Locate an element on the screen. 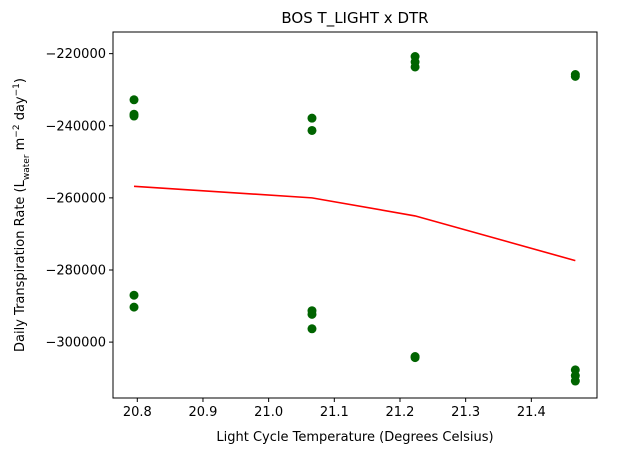 The height and width of the screenshot is (457, 617). x-tick-label: 21.4 is located at coordinates (531, 412).